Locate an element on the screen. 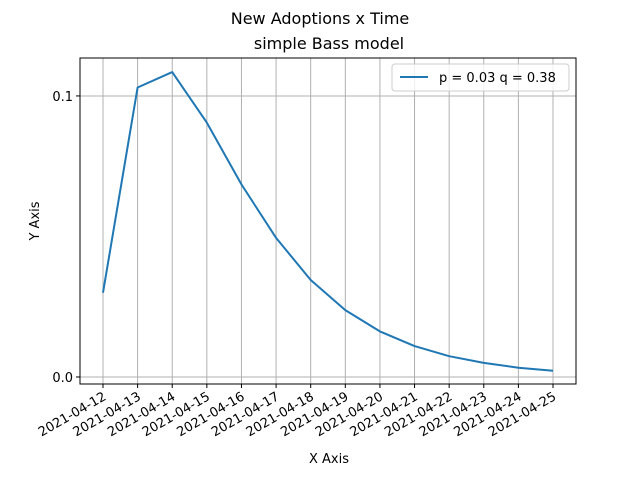 Image resolution: width=640 pixels, height=480 pixels. y-tick-label: 0.0 is located at coordinates (62, 378).